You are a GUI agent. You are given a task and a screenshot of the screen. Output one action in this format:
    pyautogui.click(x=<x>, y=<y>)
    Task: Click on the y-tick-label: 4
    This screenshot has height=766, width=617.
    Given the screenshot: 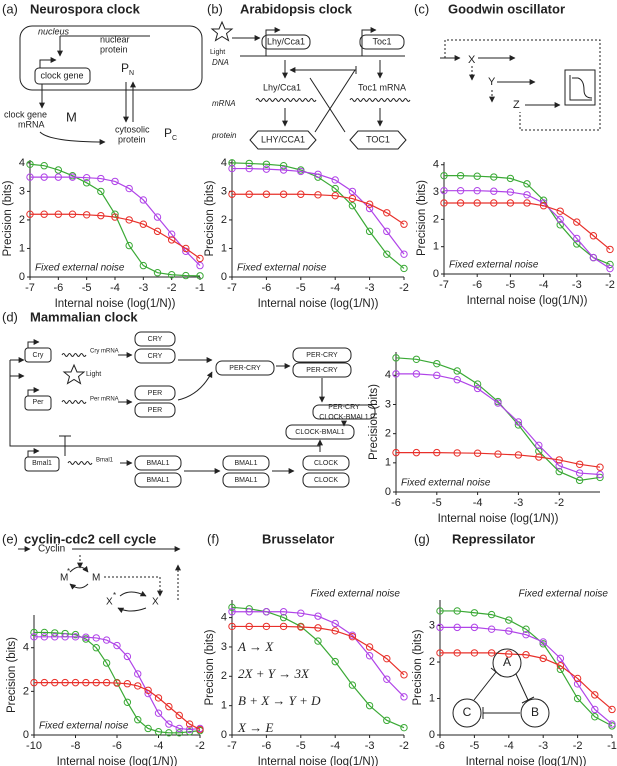 What is the action you would take?
    pyautogui.click(x=388, y=375)
    